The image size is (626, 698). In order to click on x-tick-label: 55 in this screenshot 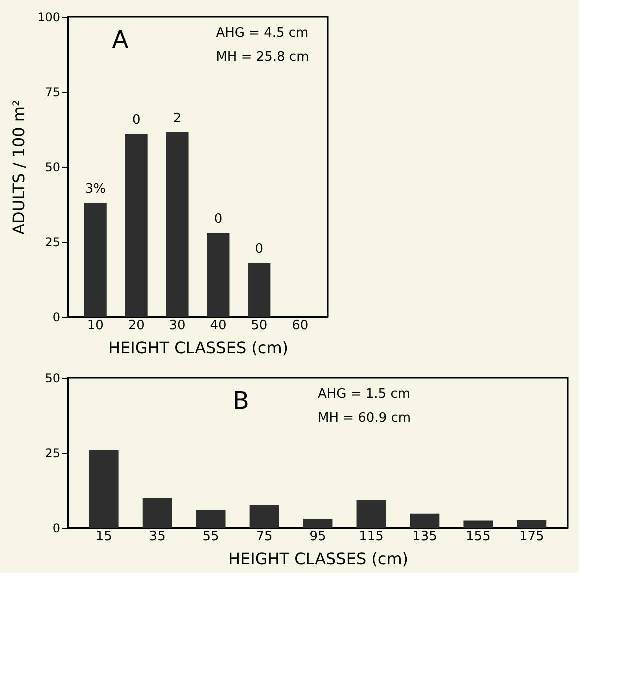, I will do `click(211, 537)`.